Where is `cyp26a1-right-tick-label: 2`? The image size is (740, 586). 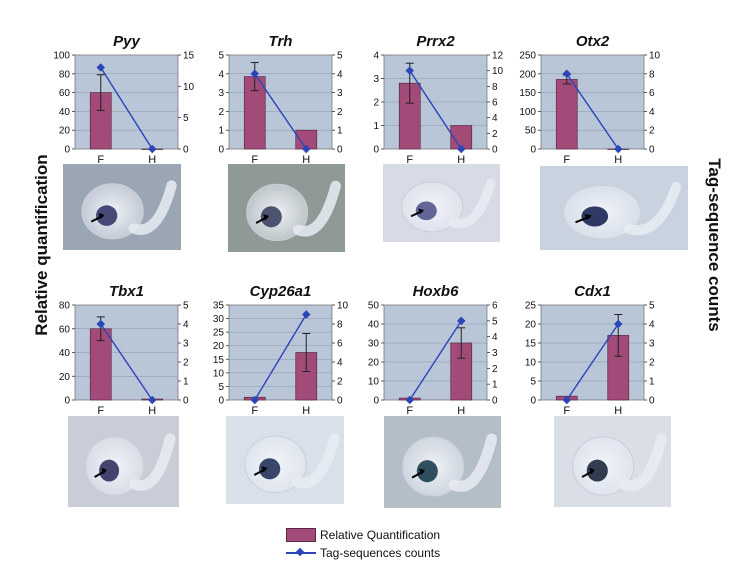 cyp26a1-right-tick-label: 2 is located at coordinates (340, 382).